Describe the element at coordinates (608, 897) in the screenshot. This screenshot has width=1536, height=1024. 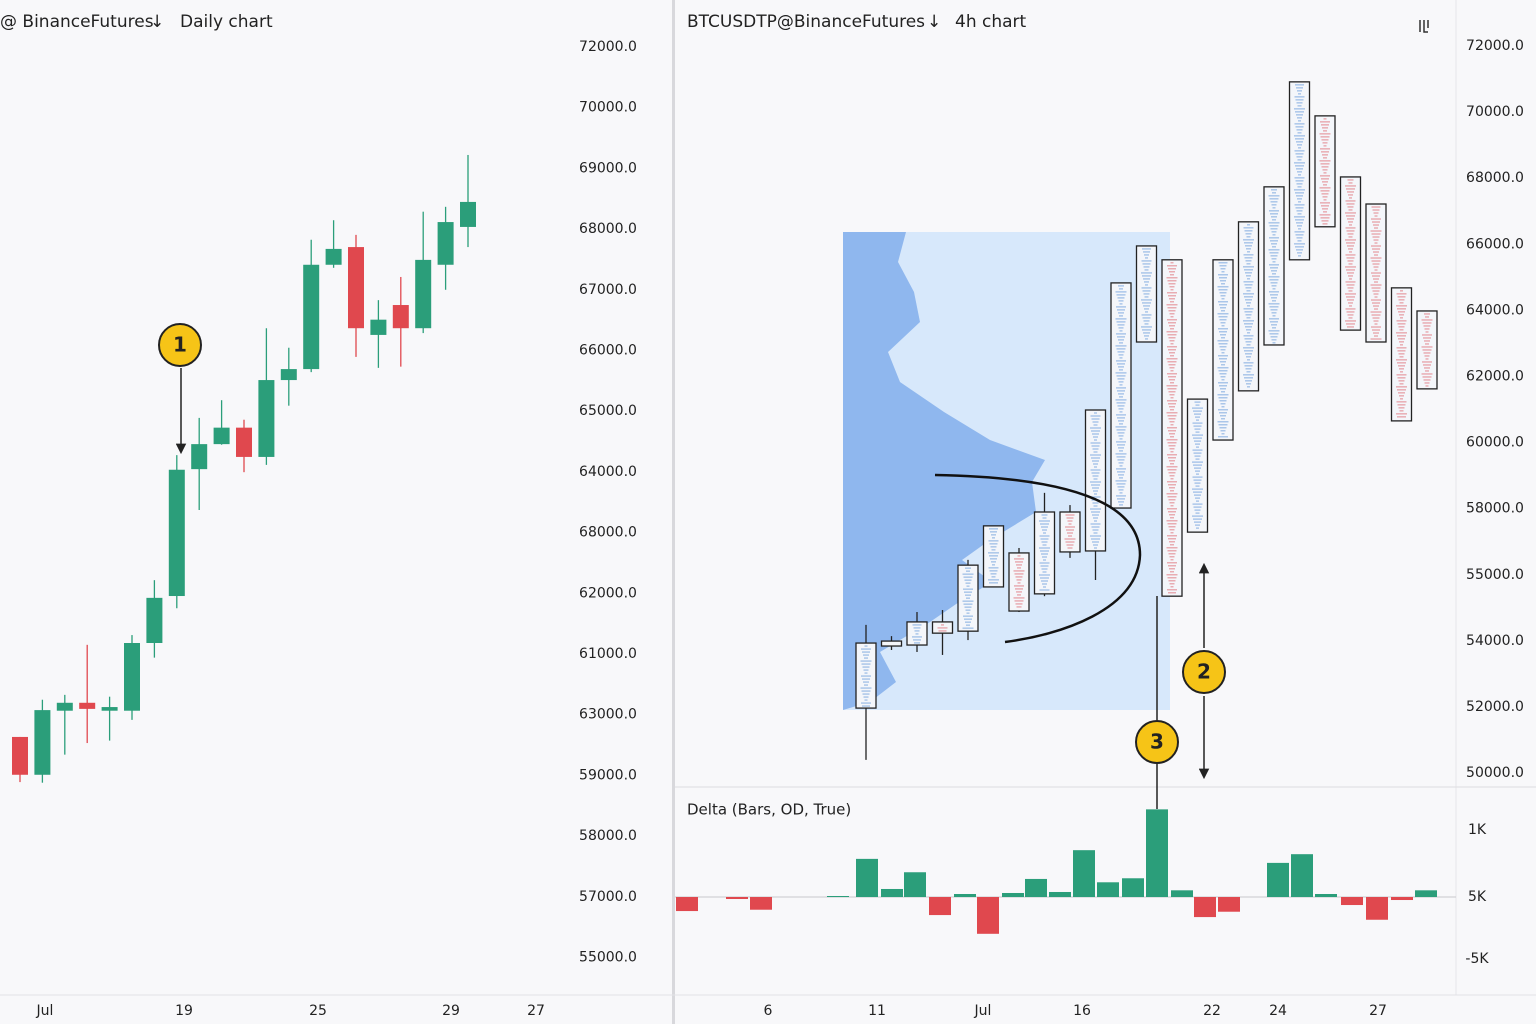
I see `y-tick-label: 57000.0` at that location.